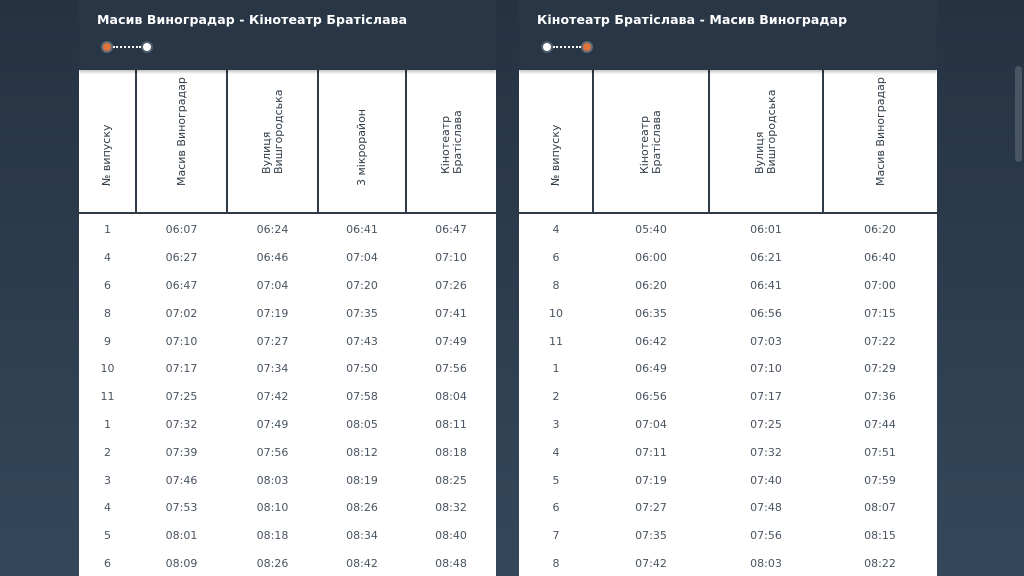  What do you see at coordinates (107, 424) in the screenshot?
I see `release-number-cell: 1` at bounding box center [107, 424].